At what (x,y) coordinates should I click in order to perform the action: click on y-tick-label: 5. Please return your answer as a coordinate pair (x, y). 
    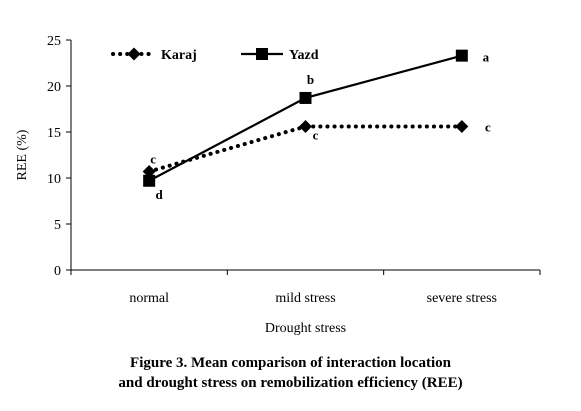
    Looking at the image, I should click on (57, 225).